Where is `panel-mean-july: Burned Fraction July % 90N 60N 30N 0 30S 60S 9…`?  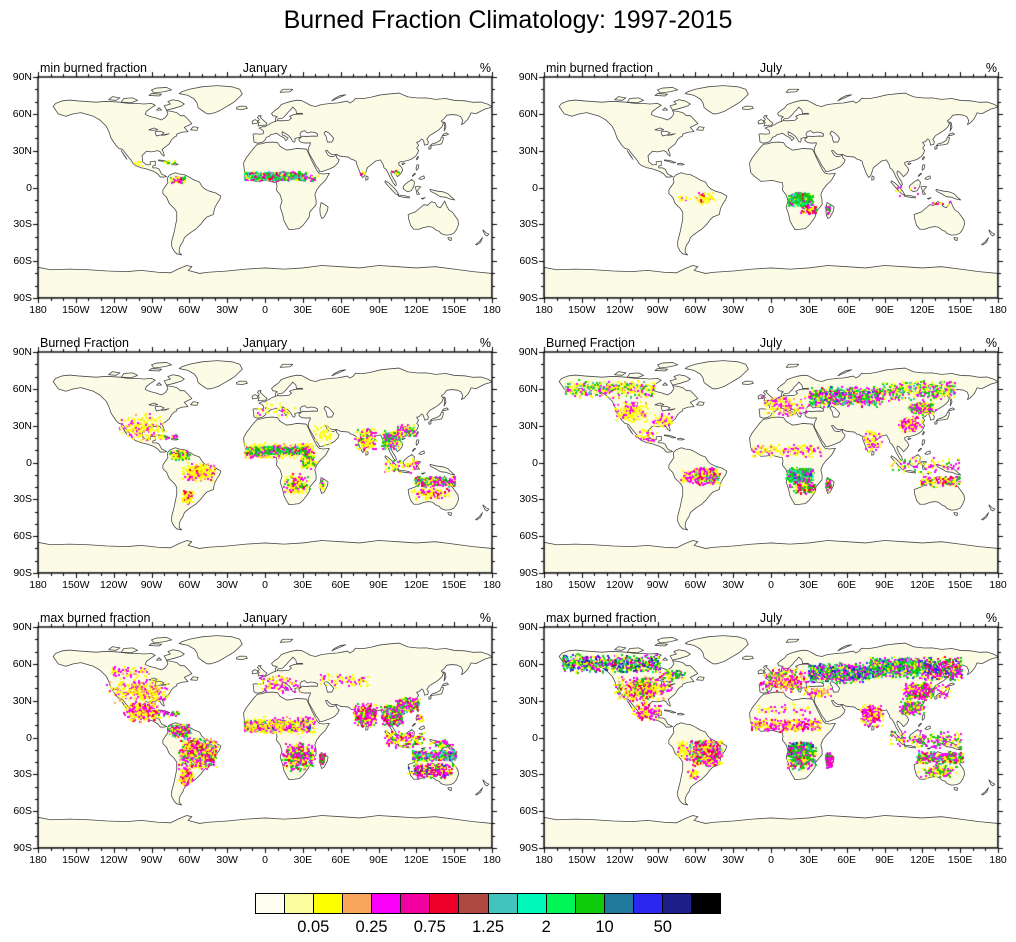 panel-mean-july: Burned Fraction July % 90N 60N 30N 0 30S 60S 9… is located at coordinates (763, 463).